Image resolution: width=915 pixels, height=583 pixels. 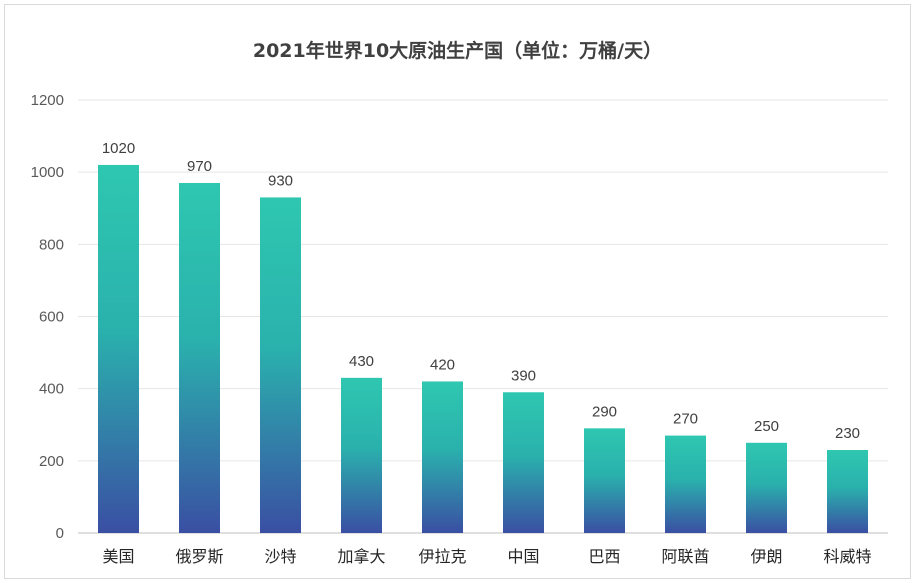 I want to click on data-label: 290, so click(x=604, y=411).